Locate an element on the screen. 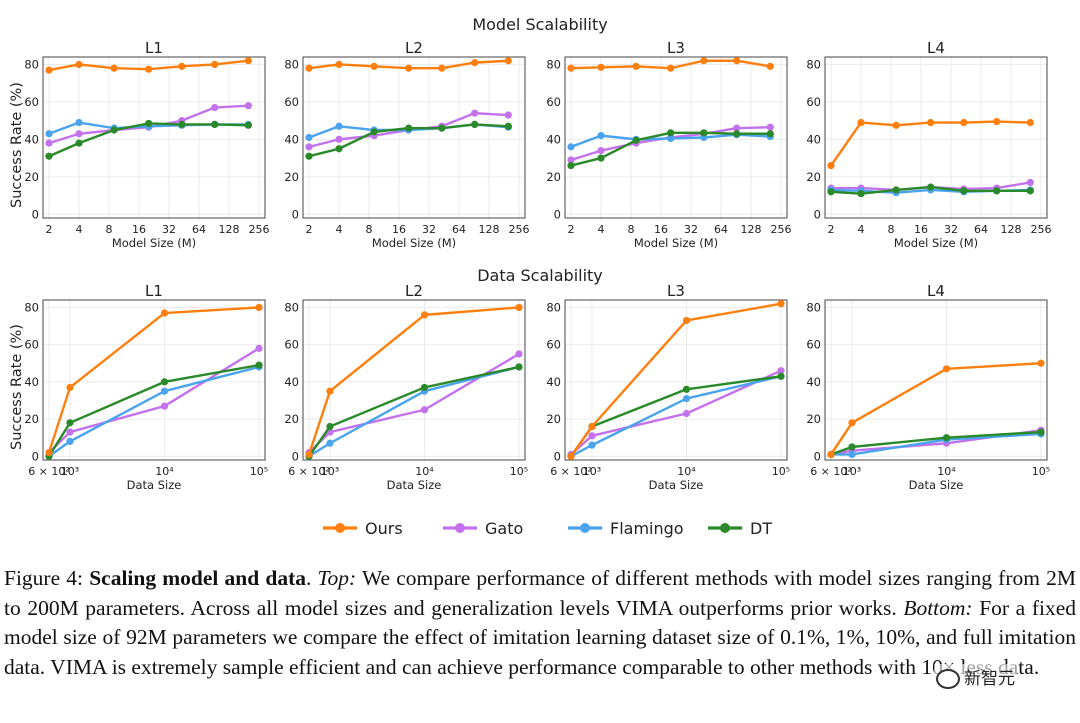 This screenshot has height=723, width=1080. plot-frame is located at coordinates (936, 380).